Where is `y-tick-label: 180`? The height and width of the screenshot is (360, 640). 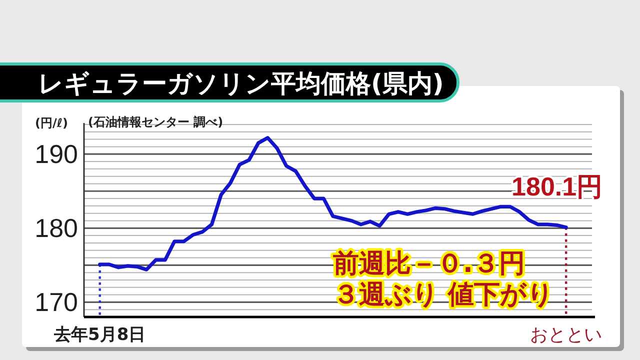
y-tick-label: 180 is located at coordinates (56, 228).